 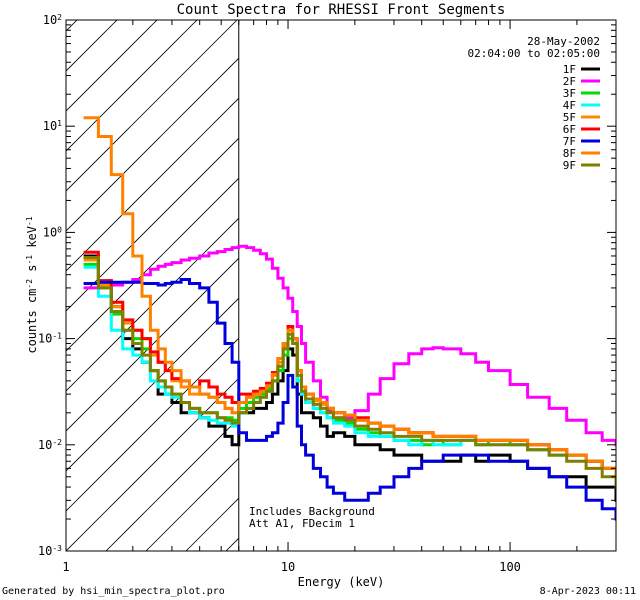 What do you see at coordinates (569, 153) in the screenshot?
I see `legend-label-8f: 8F` at bounding box center [569, 153].